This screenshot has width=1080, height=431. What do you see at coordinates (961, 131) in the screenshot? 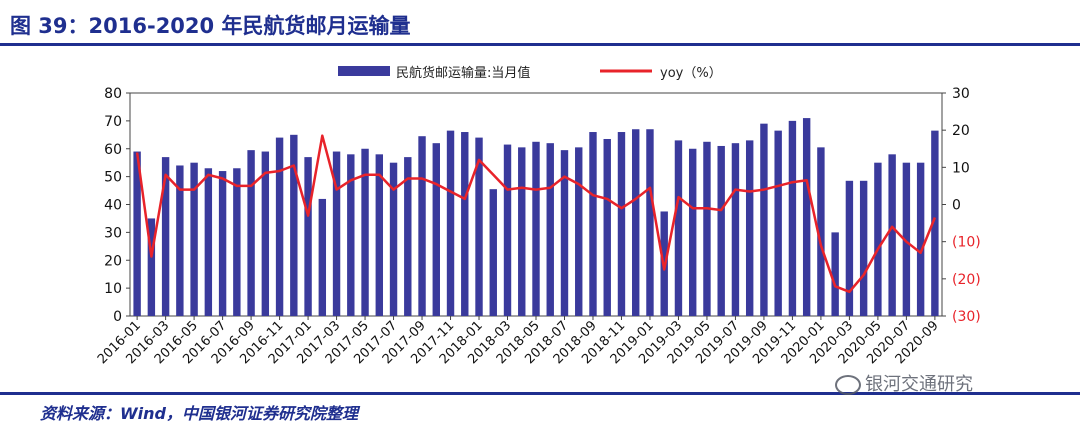
I see `y-right-tick-label: 20` at bounding box center [961, 131].